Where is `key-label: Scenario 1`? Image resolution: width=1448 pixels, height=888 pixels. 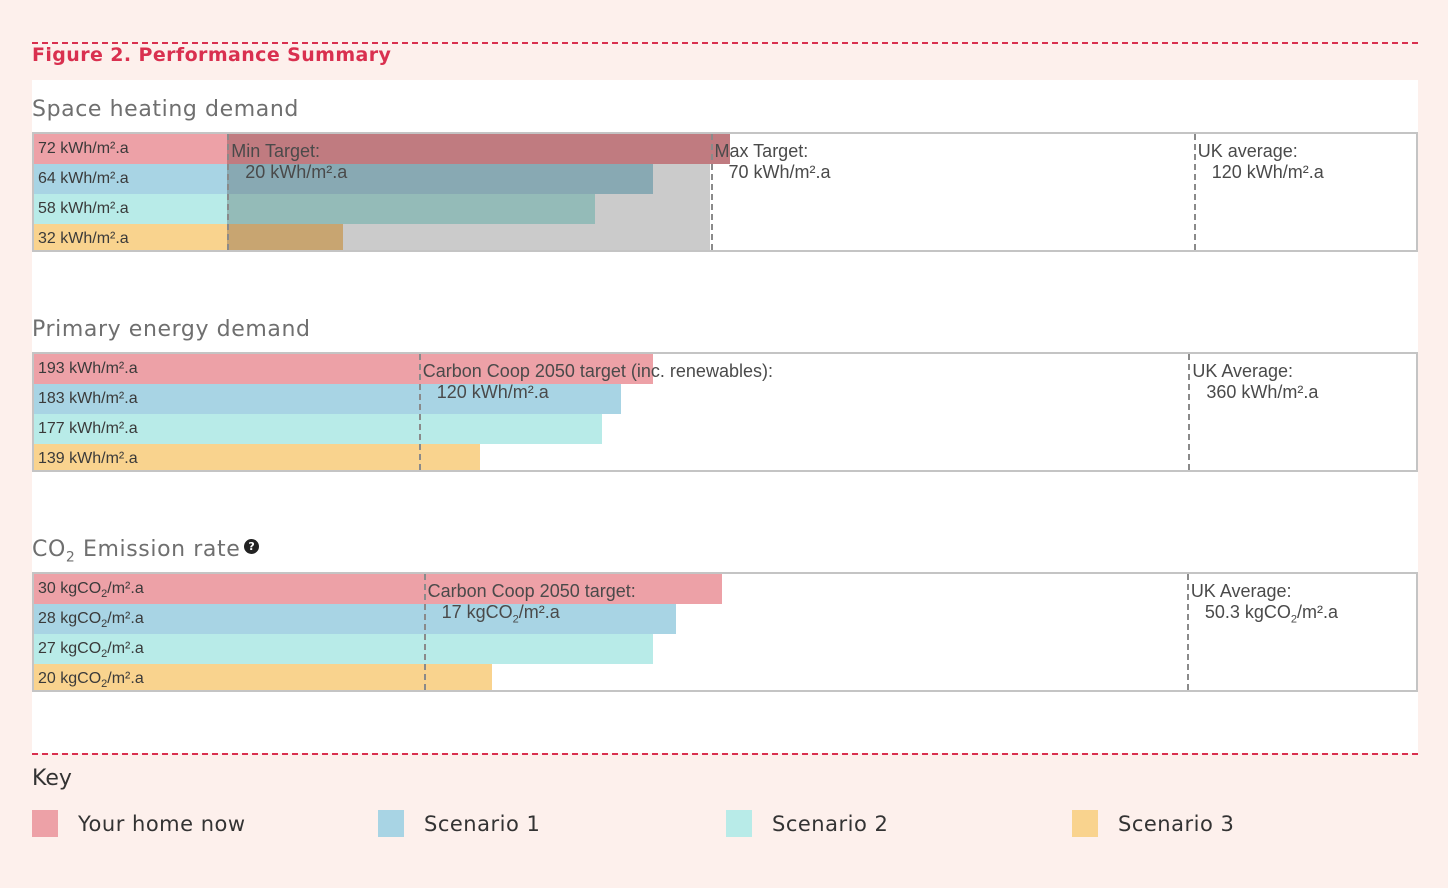 key-label: Scenario 1 is located at coordinates (482, 824).